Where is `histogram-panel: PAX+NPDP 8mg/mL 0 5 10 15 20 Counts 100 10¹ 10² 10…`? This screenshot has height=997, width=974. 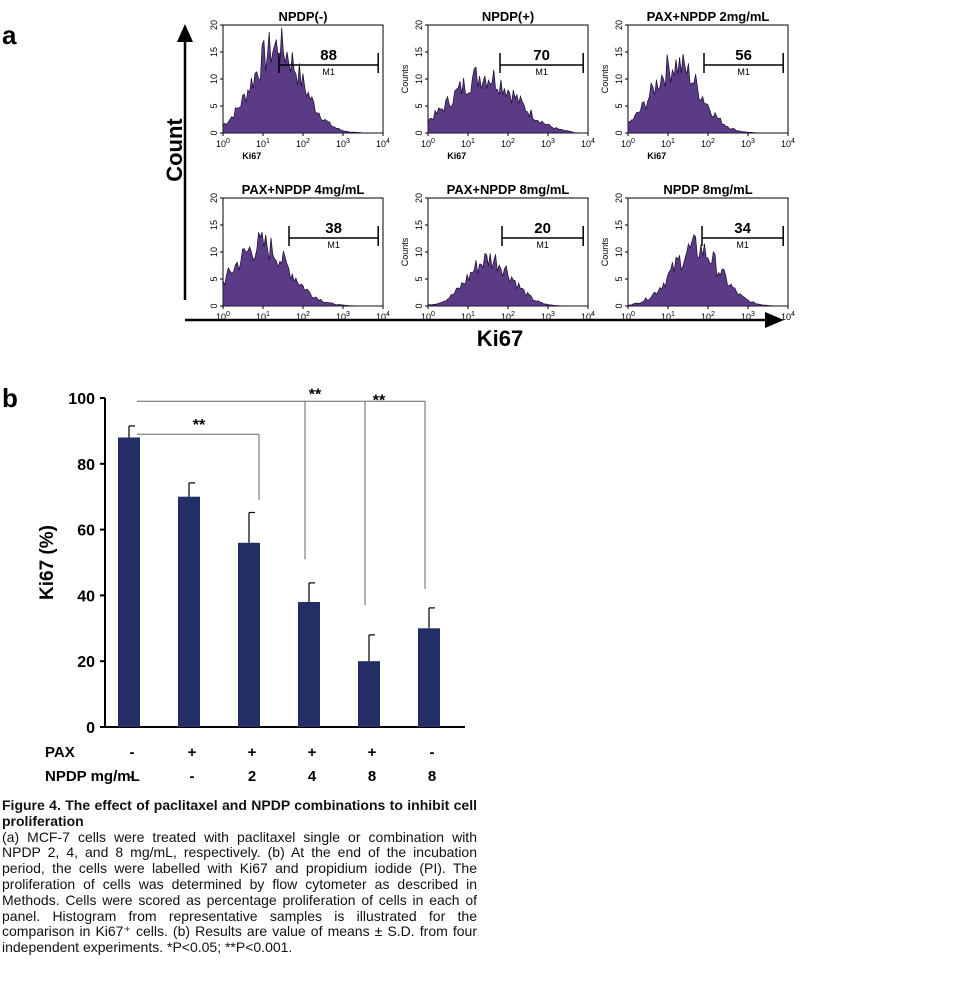 histogram-panel: PAX+NPDP 8mg/mL 0 5 10 15 20 Counts 100 10¹ 10² 10… is located at coordinates (497, 252).